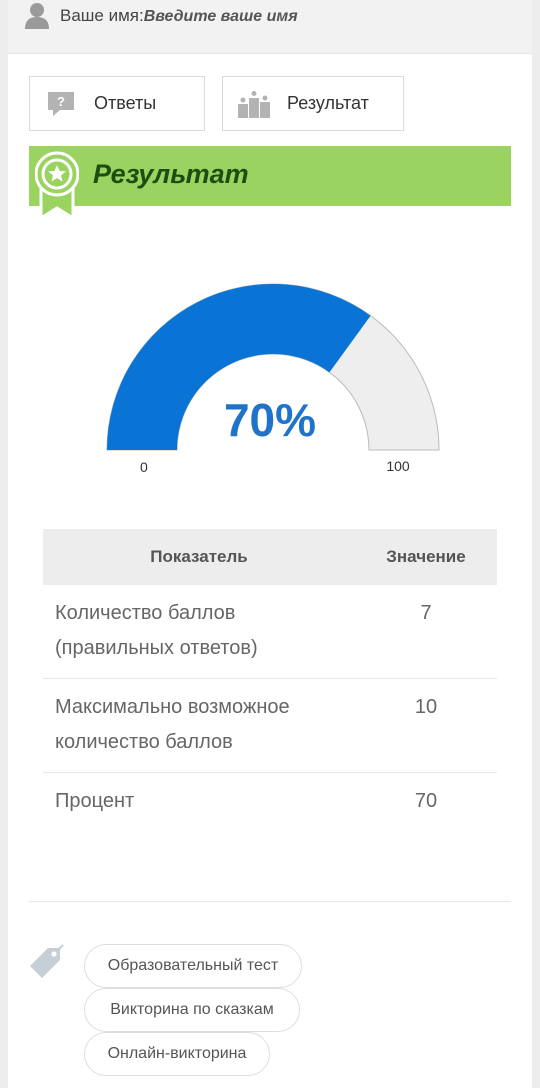 The width and height of the screenshot is (540, 1088). Describe the element at coordinates (37, 16) in the screenshot. I see `user-icon` at that location.